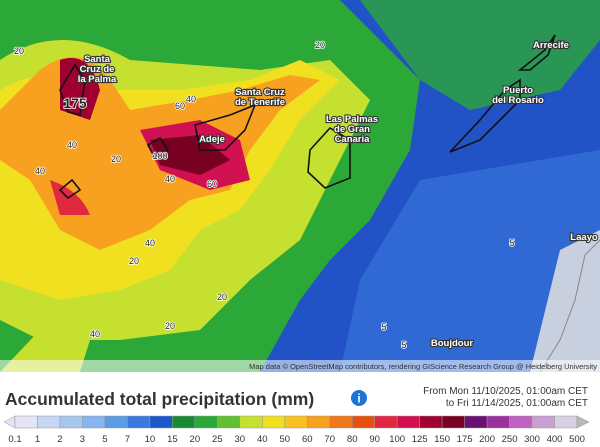  Describe the element at coordinates (212, 139) in the screenshot. I see `place-label: Adeje` at that location.